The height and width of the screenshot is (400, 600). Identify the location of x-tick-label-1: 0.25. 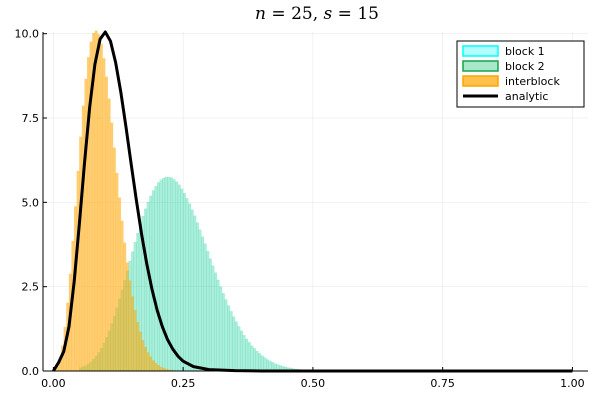
(183, 383).